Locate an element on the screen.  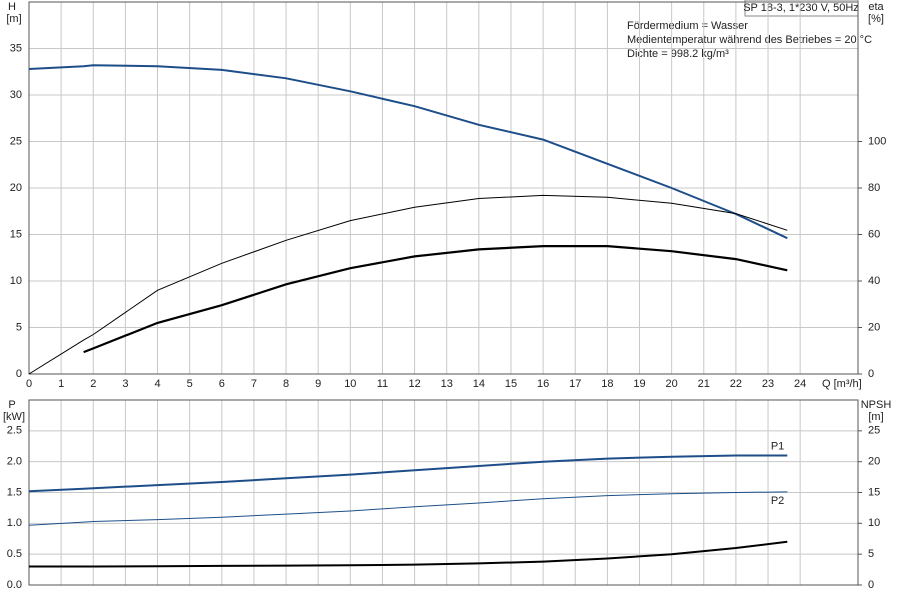
x-tick-label: 2 is located at coordinates (93, 384).